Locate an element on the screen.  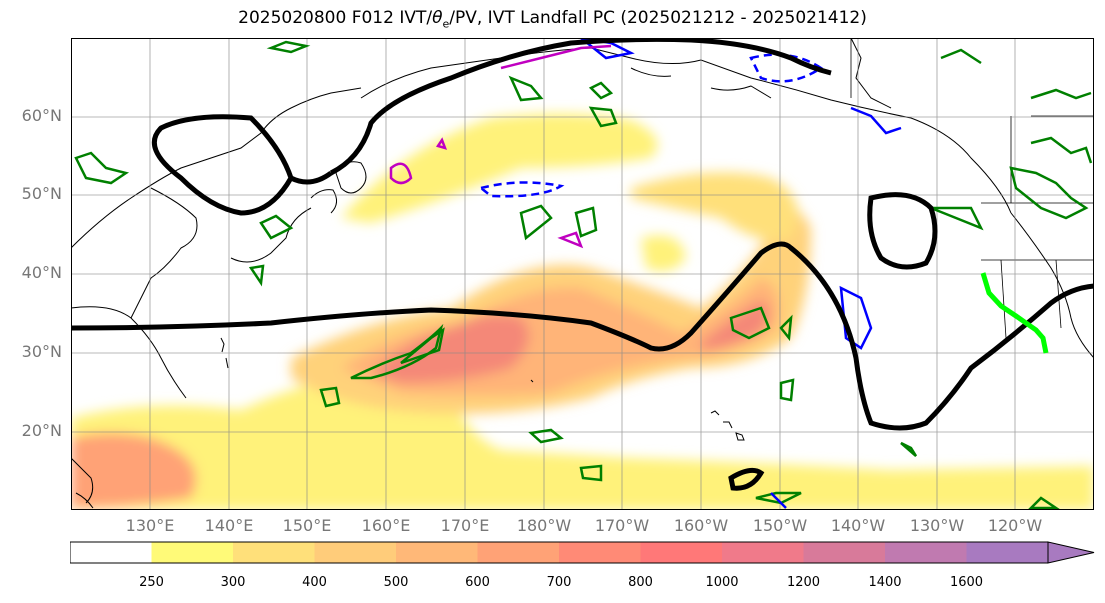
colorbar-tick-label: 400 is located at coordinates (314, 582).